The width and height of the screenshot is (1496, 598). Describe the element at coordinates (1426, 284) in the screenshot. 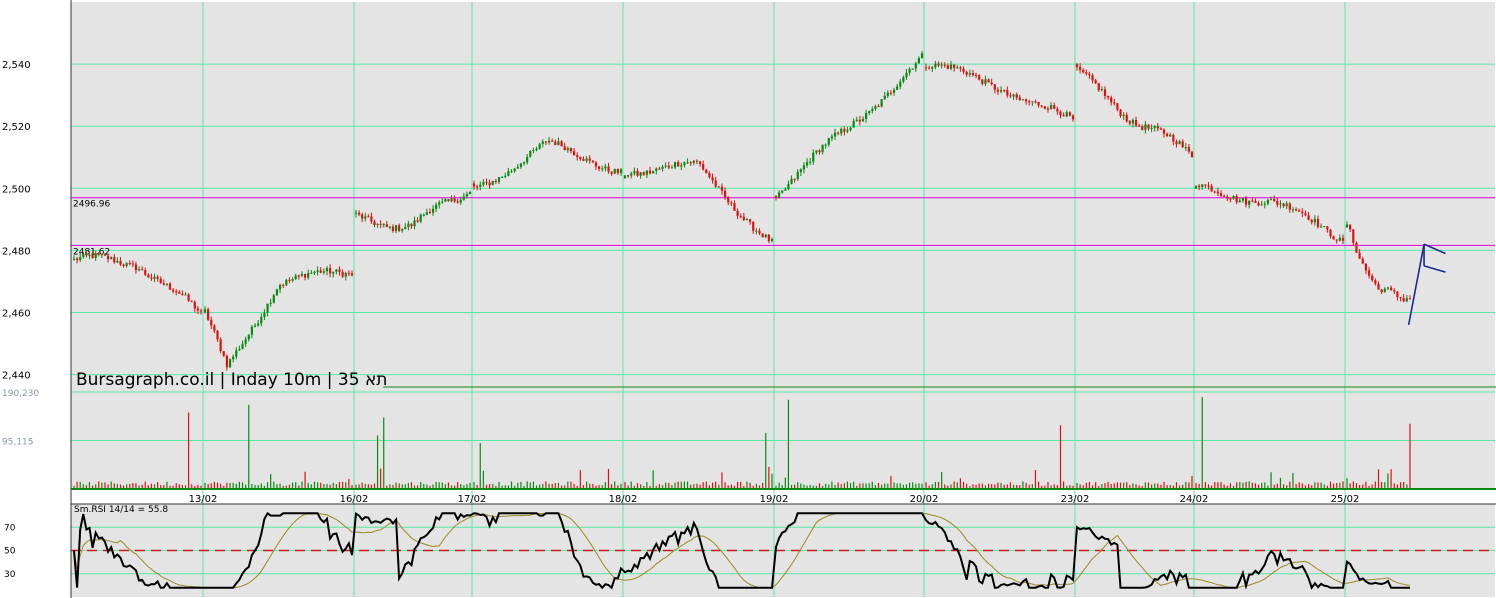

I see `trend-annotations` at that location.